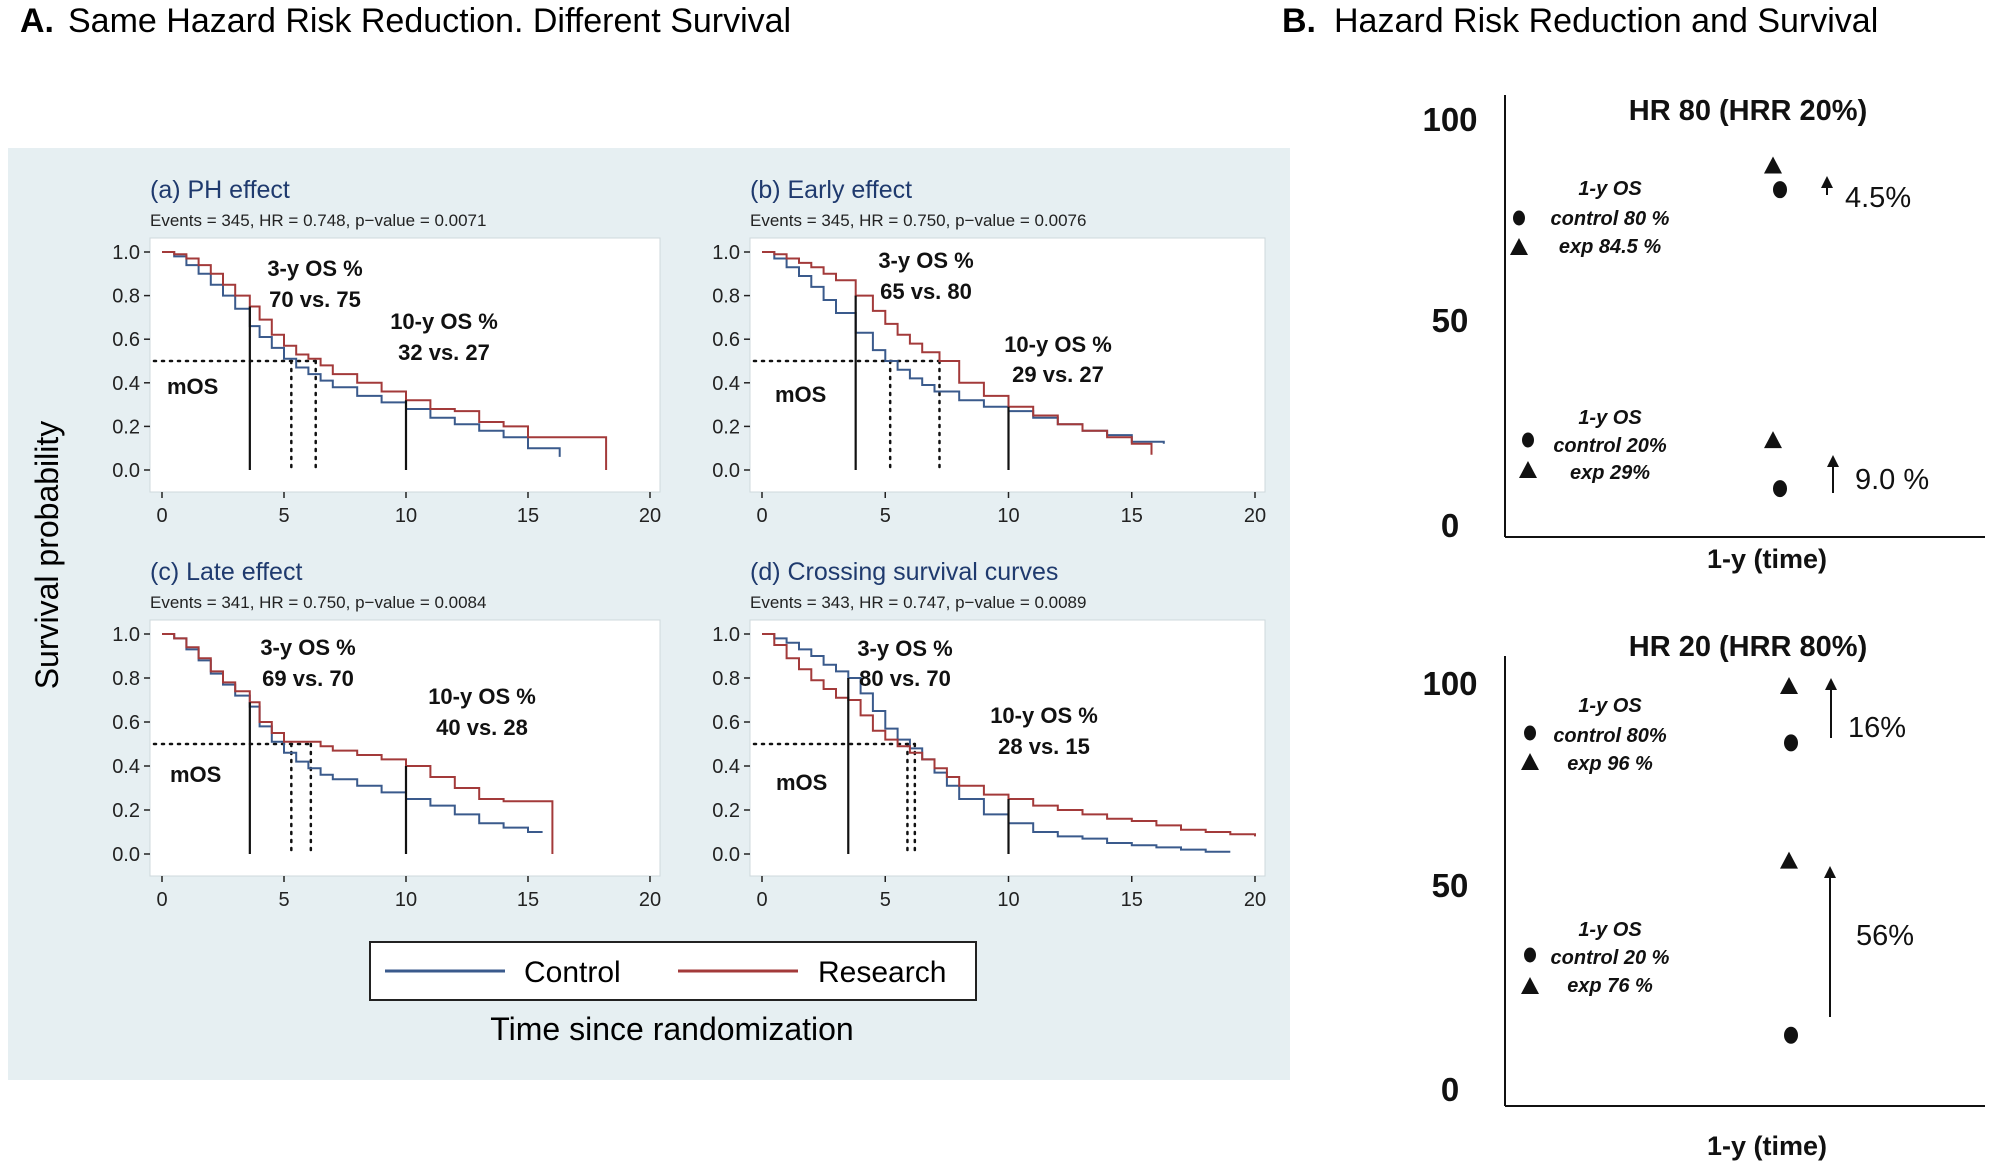  Describe the element at coordinates (882, 972) in the screenshot. I see `legend-research-label: Research` at that location.